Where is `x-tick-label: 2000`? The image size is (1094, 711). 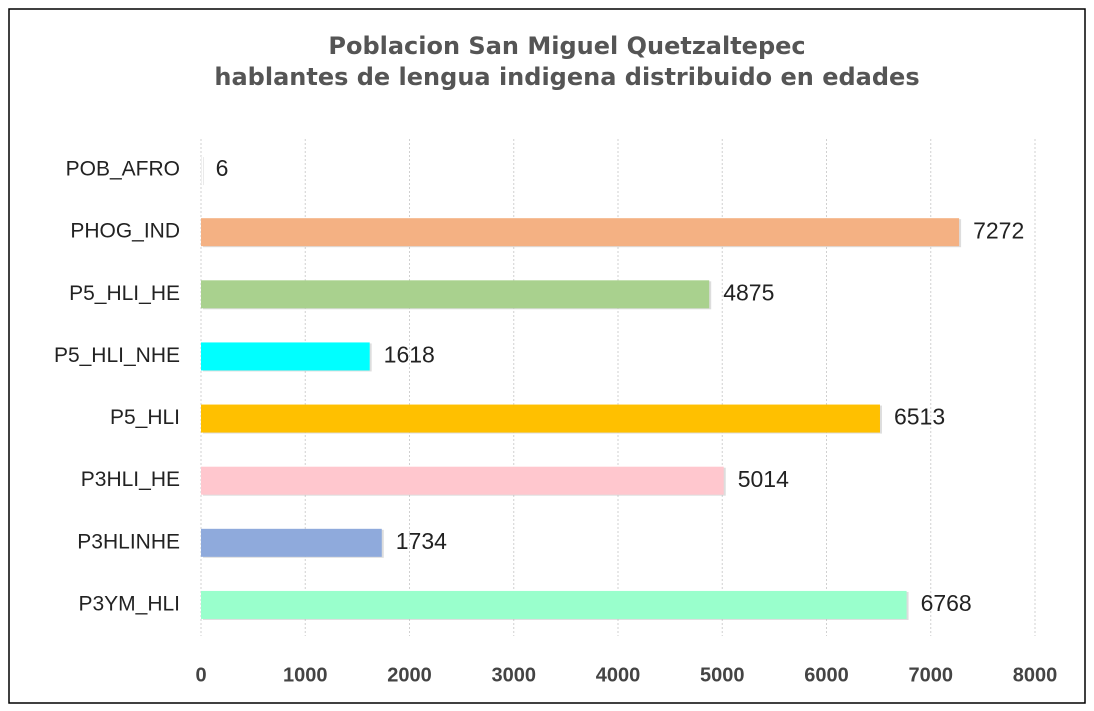
x-tick-label: 2000 is located at coordinates (409, 675).